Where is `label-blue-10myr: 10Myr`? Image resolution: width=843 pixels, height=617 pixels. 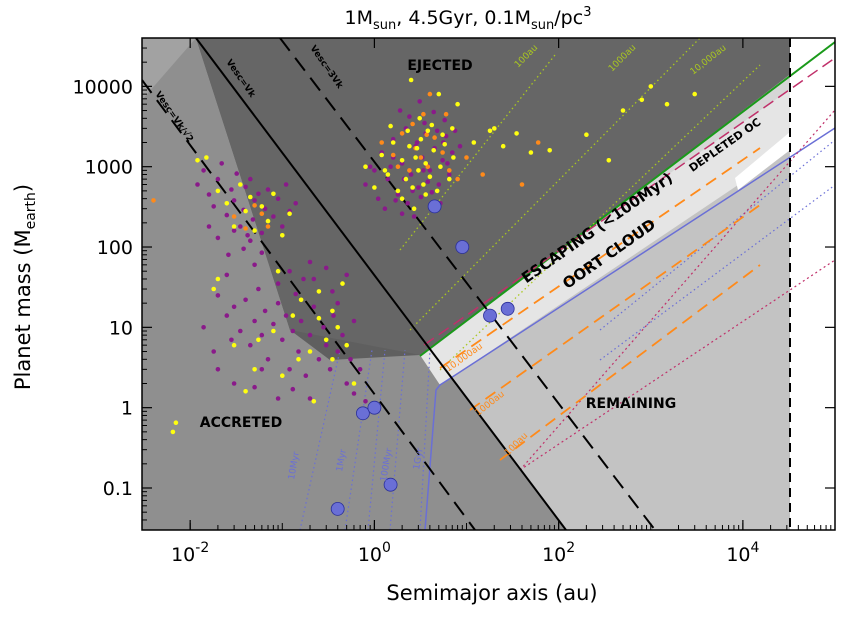 label-blue-10myr: 10Myr is located at coordinates (294, 466).